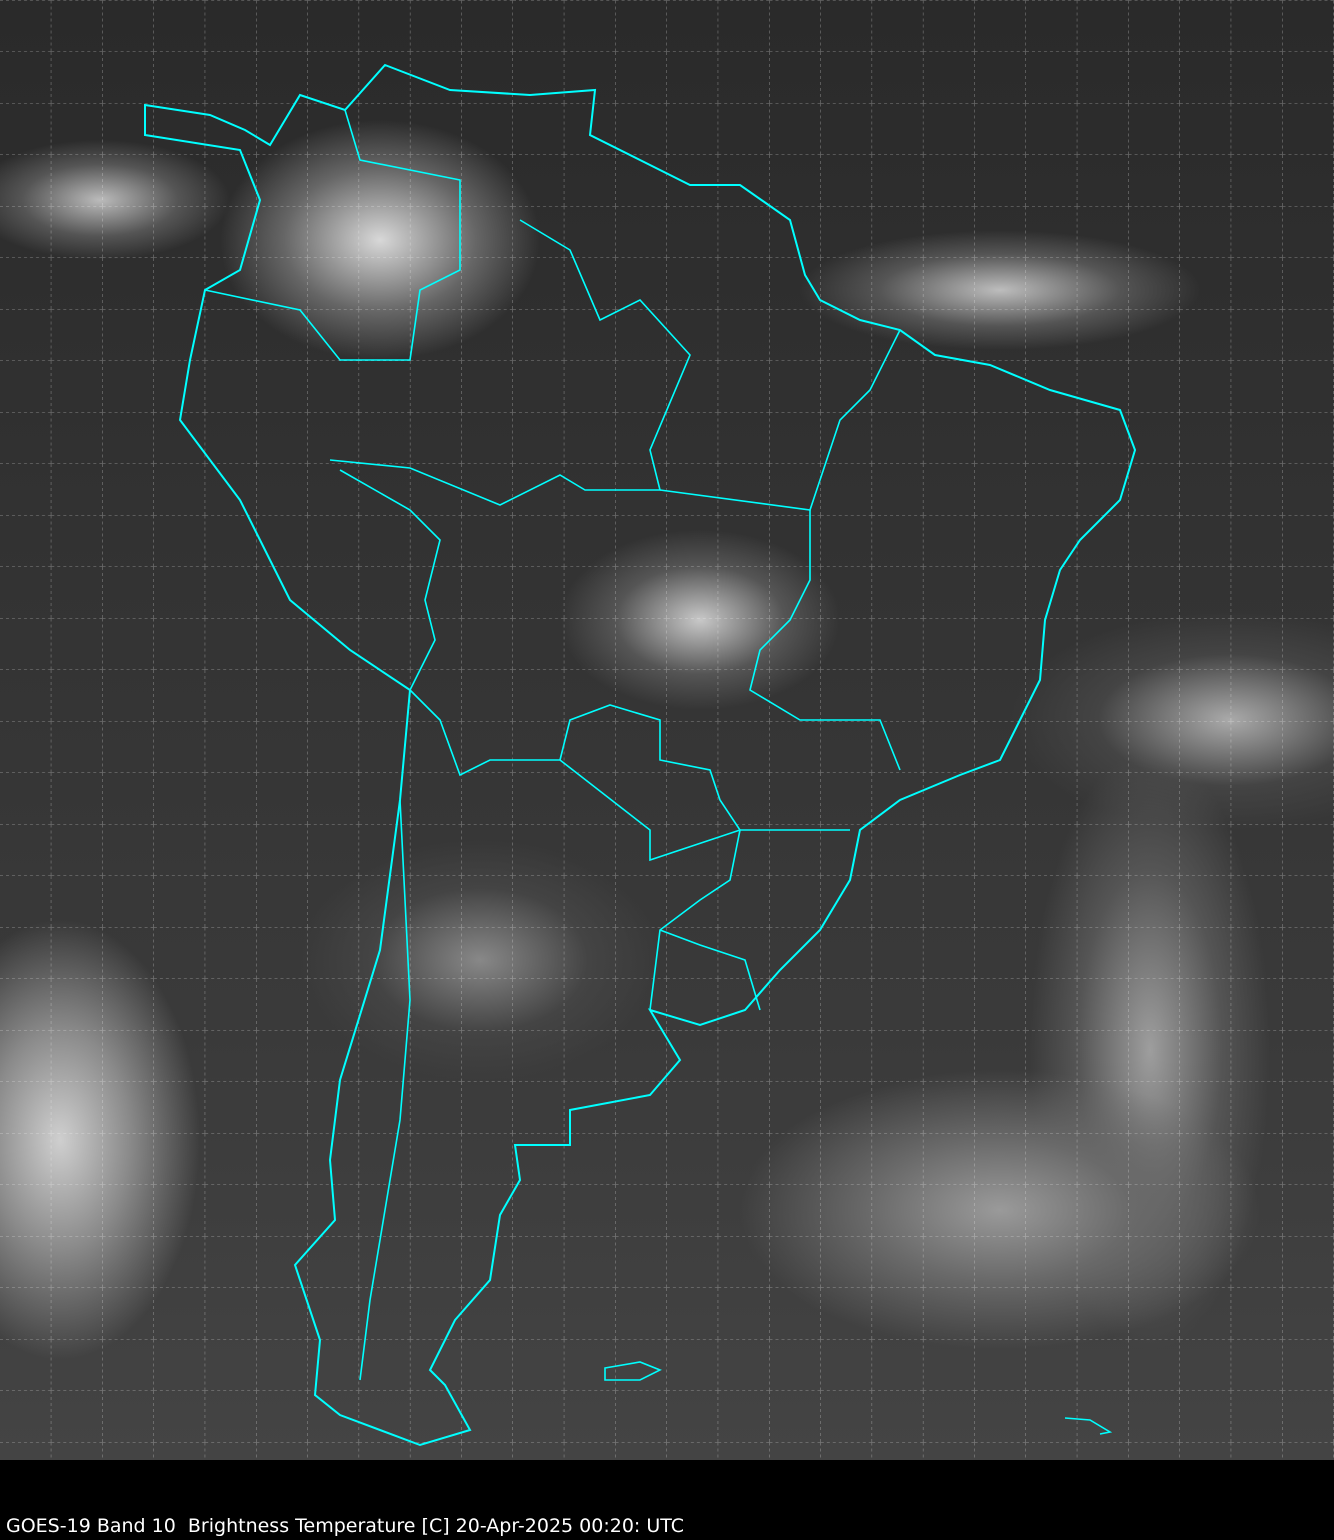  Describe the element at coordinates (1088, 1426) in the screenshot. I see `south-georgia` at that location.